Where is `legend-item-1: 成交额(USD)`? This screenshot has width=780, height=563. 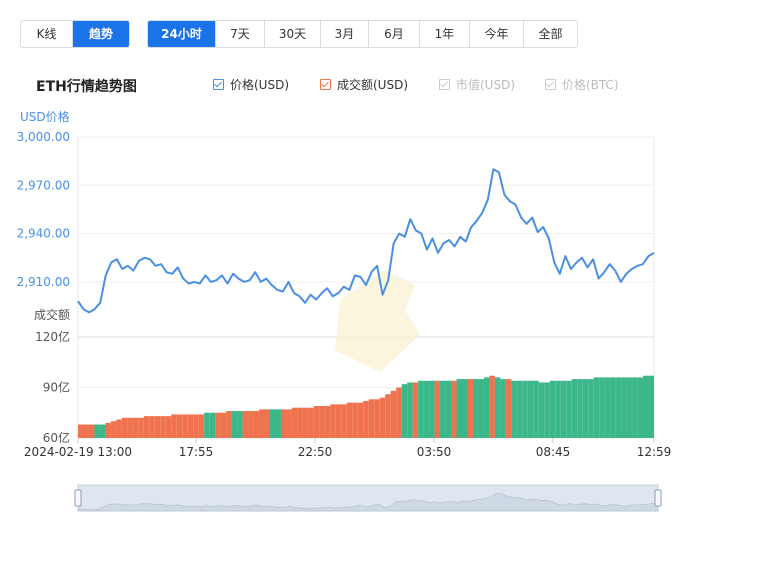 legend-item-1: 成交额(USD) is located at coordinates (364, 84).